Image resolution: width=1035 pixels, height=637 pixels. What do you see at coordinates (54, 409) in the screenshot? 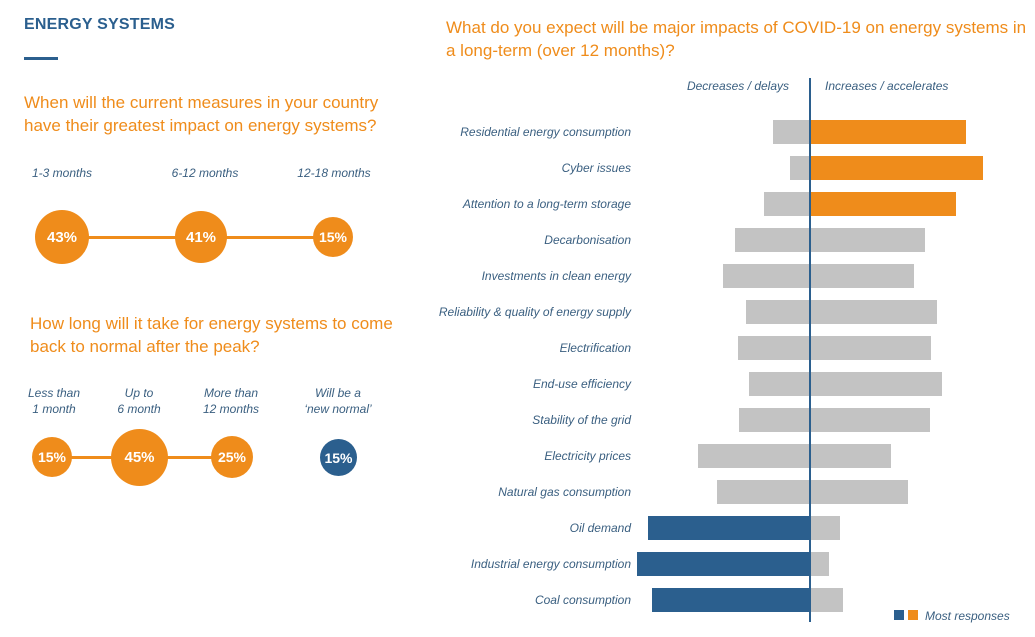
I see `q2-option-label-1-line2: 1 month` at bounding box center [54, 409].